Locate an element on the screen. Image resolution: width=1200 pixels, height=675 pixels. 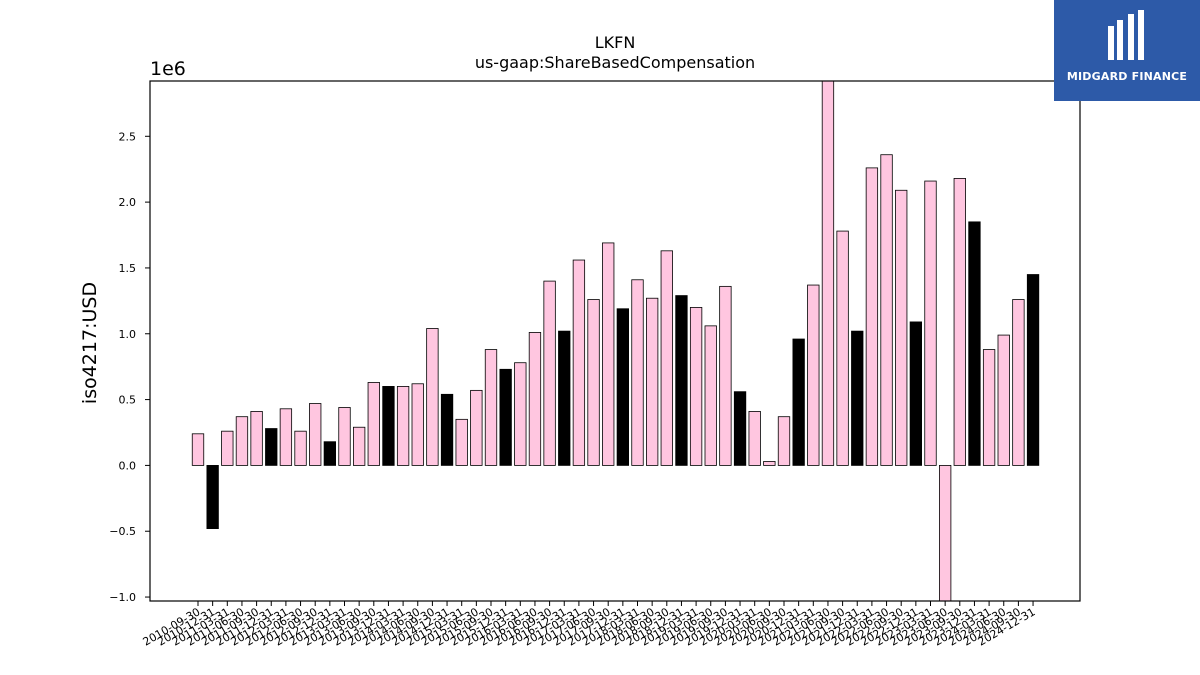
y-scale-label: 1e6 is located at coordinates (168, 69).